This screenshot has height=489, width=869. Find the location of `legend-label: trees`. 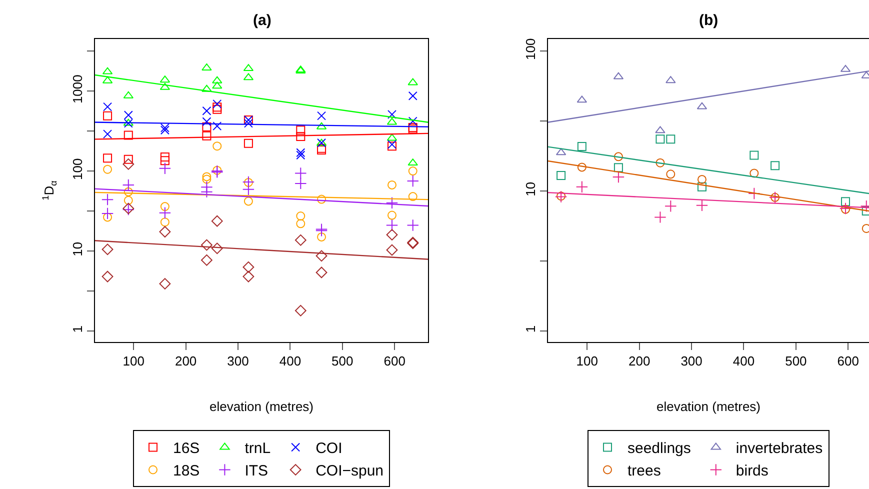

legend-label: trees is located at coordinates (644, 471).